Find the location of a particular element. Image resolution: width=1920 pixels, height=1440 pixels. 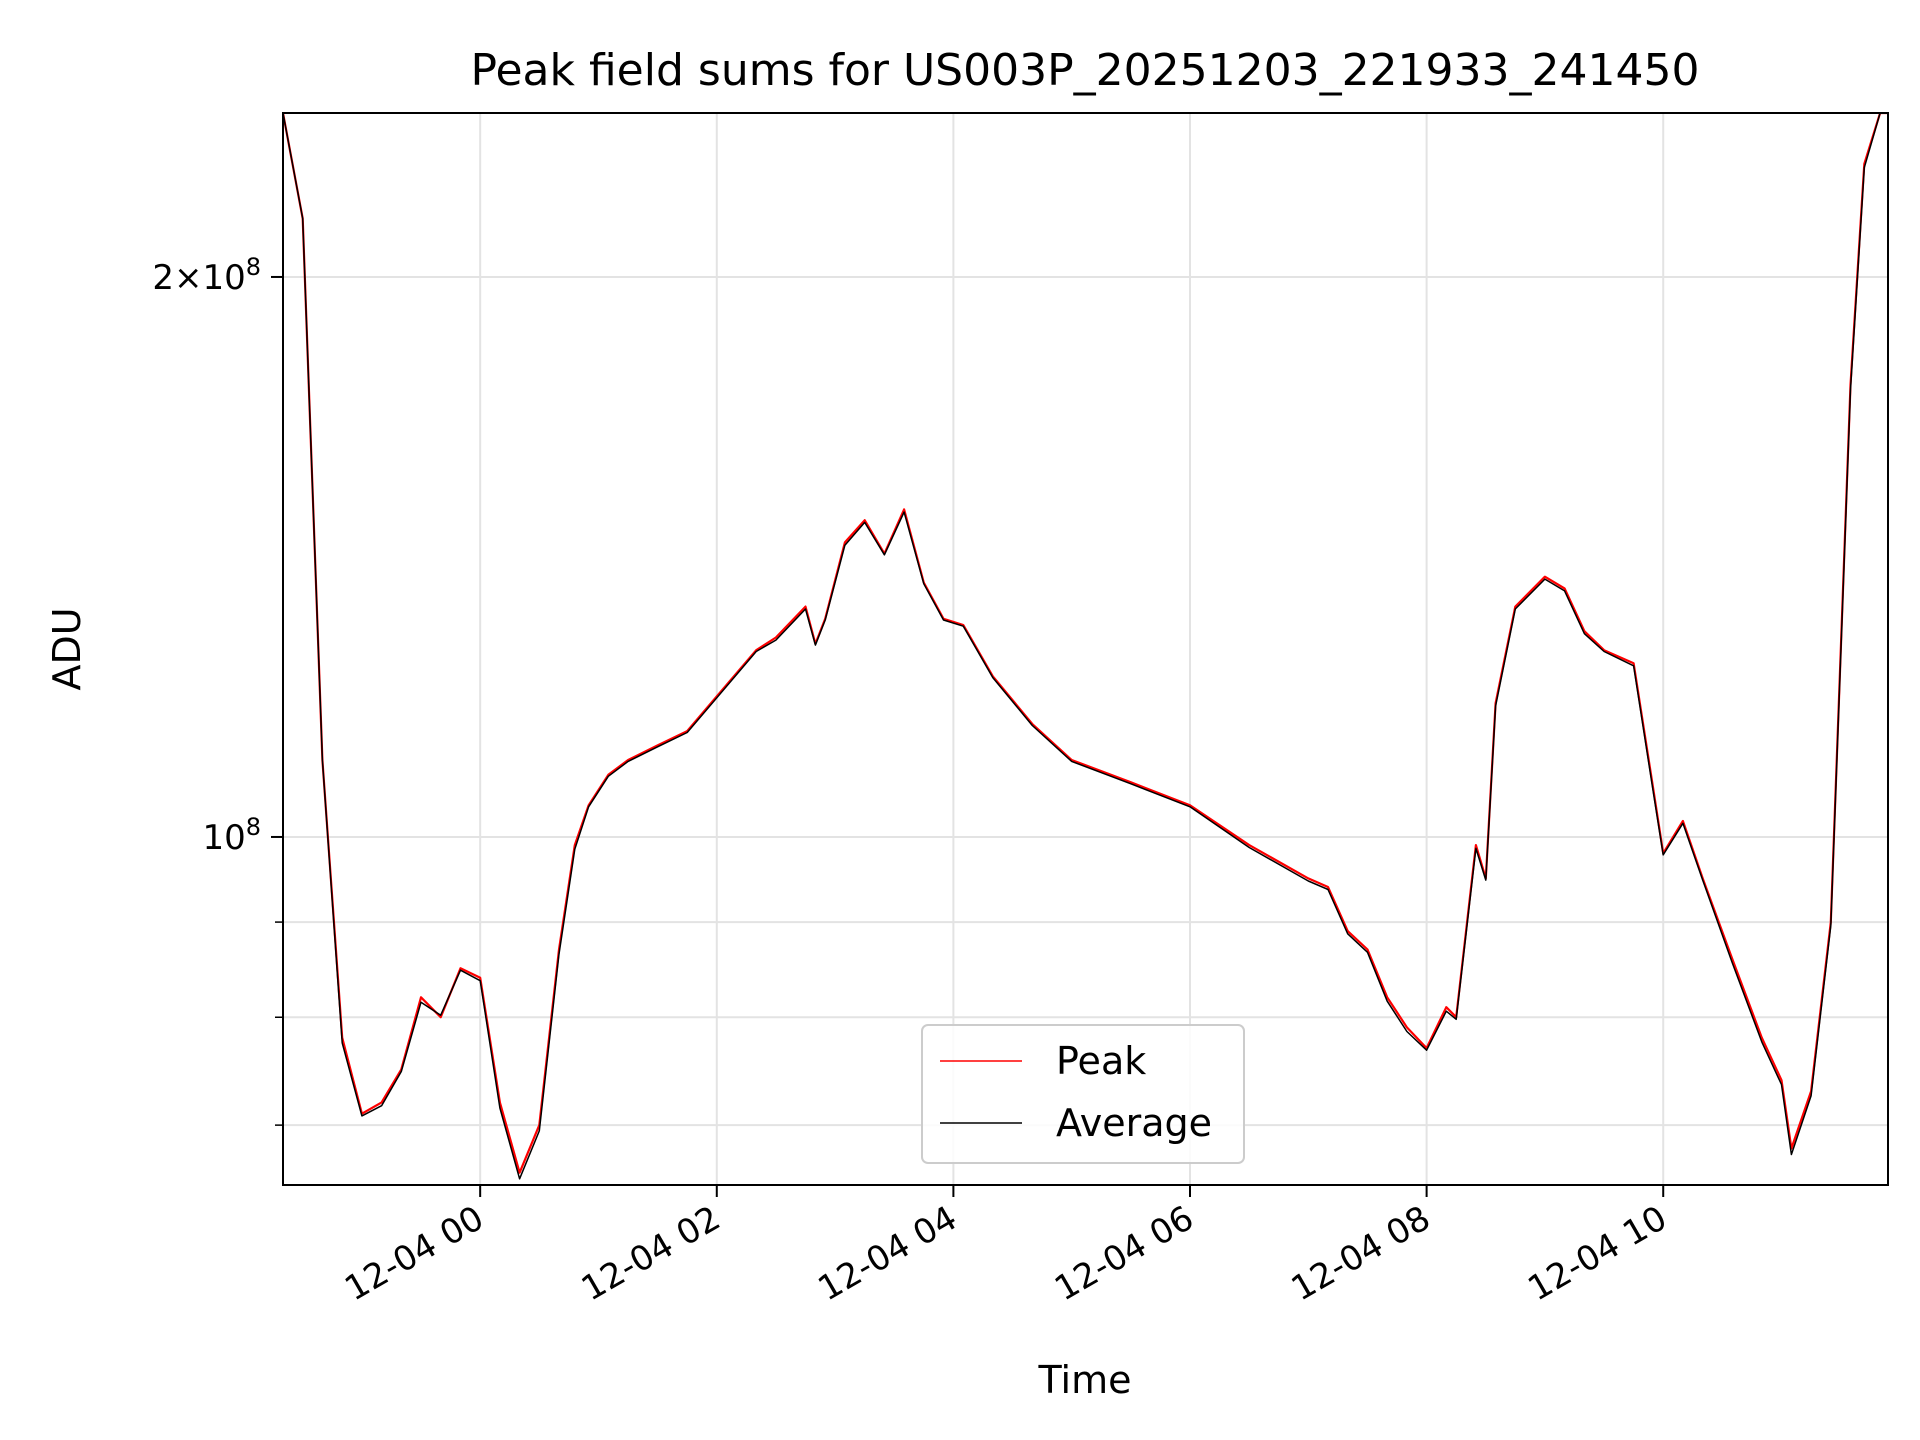

legend-box is located at coordinates (1083, 1094).